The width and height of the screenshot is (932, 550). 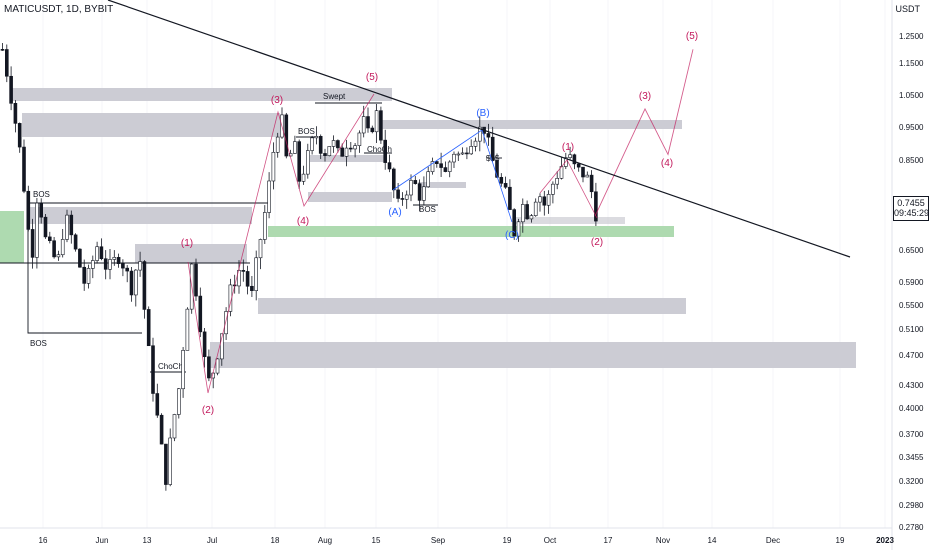 I want to click on unit-label: USDT, so click(x=908, y=9).